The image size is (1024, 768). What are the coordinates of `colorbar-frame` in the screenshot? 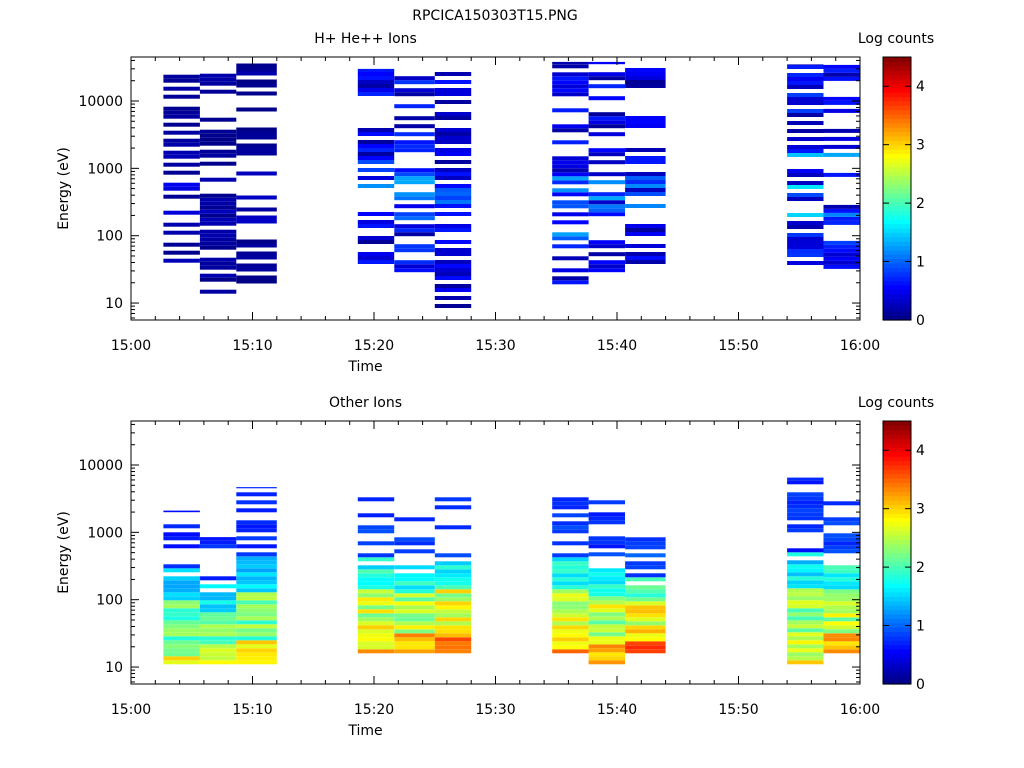 It's located at (897, 188).